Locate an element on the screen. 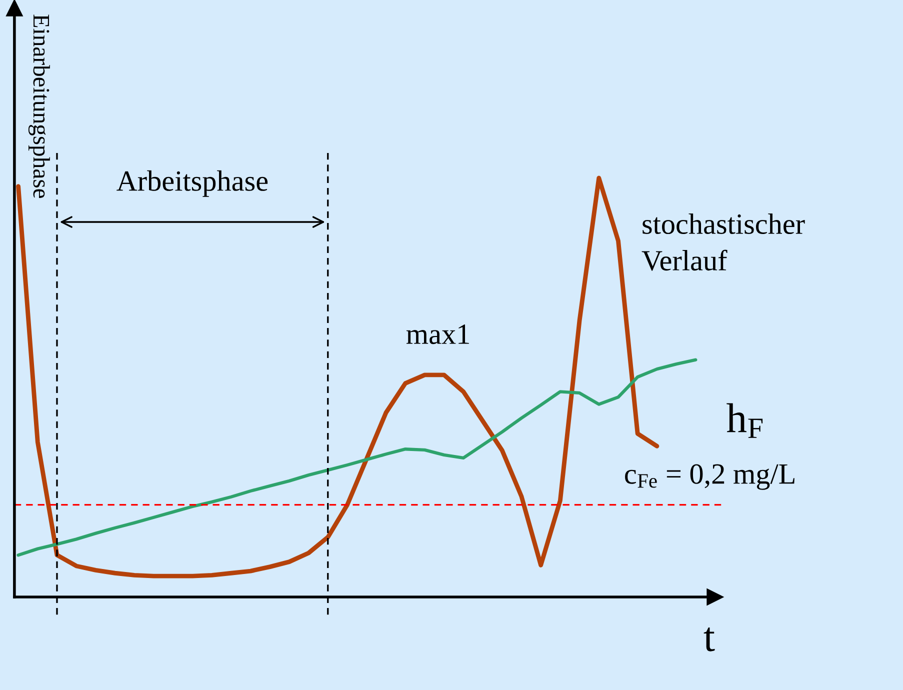  series-label: h$_{F}$ is located at coordinates (744, 420).